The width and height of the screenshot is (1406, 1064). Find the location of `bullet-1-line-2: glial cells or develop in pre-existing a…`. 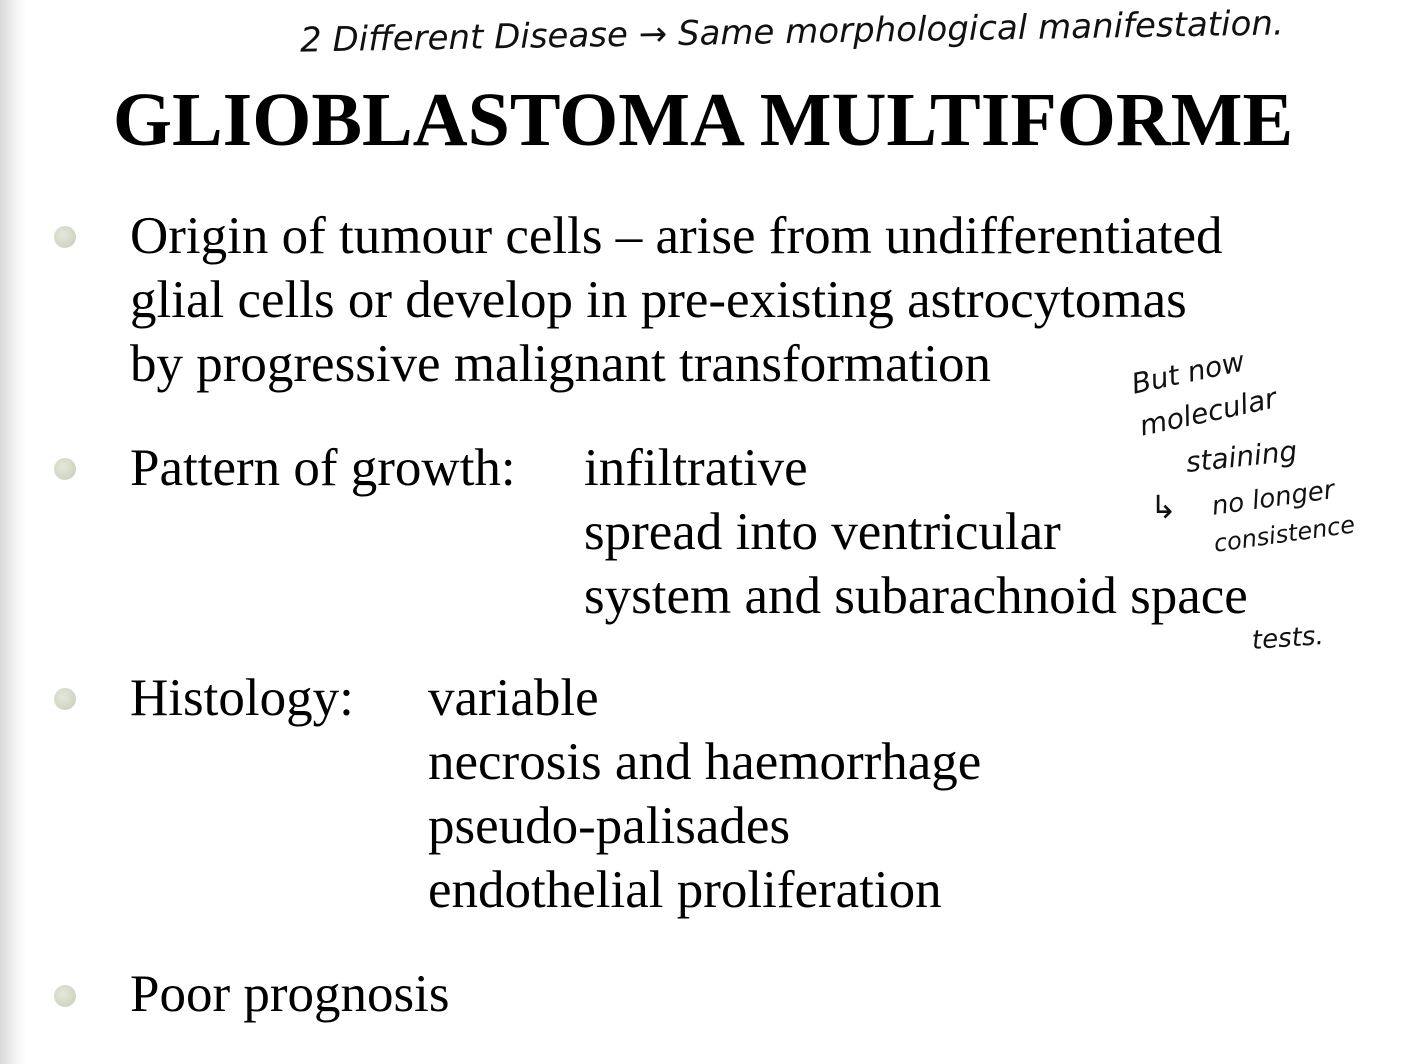

bullet-1-line-2: glial cells or develop in pre-existing a… is located at coordinates (658, 300).